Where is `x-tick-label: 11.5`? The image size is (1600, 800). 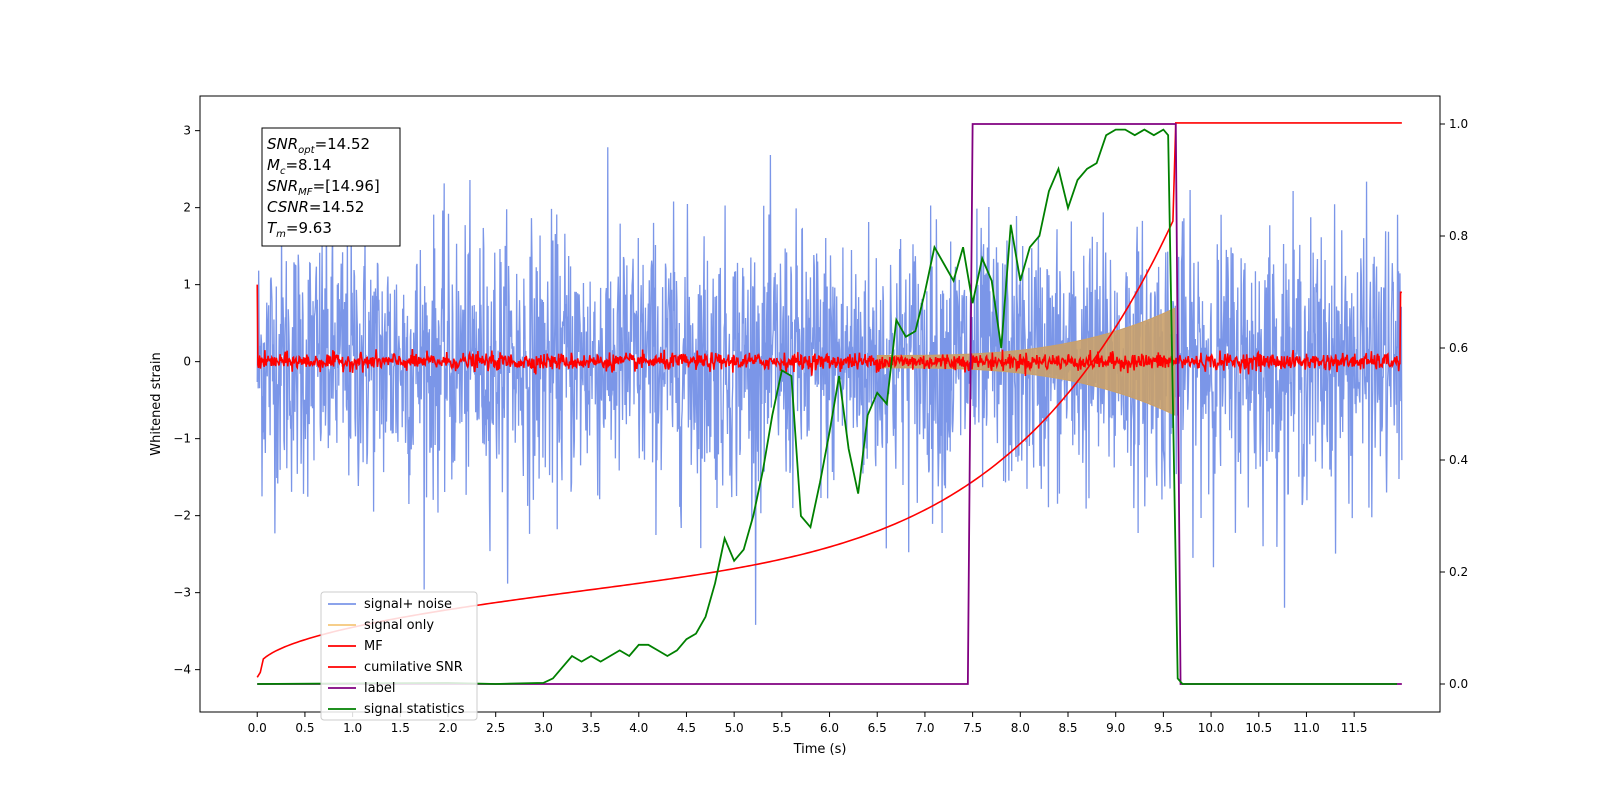 x-tick-label: 11.5 is located at coordinates (1354, 728).